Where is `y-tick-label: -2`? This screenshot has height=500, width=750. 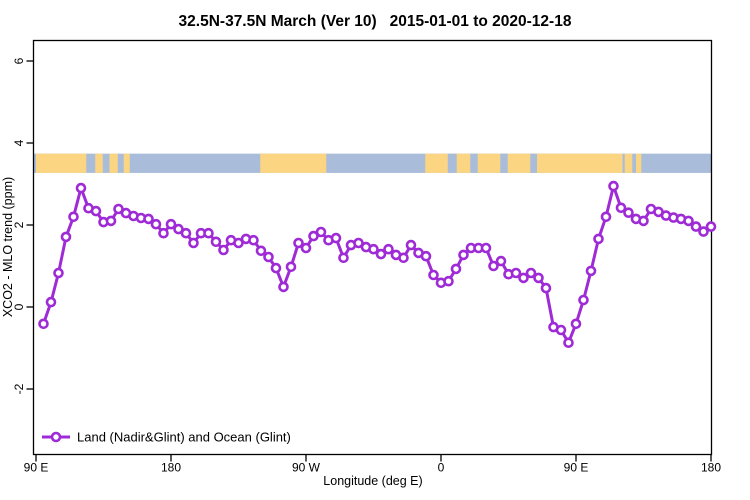
y-tick-label: -2 is located at coordinates (19, 388).